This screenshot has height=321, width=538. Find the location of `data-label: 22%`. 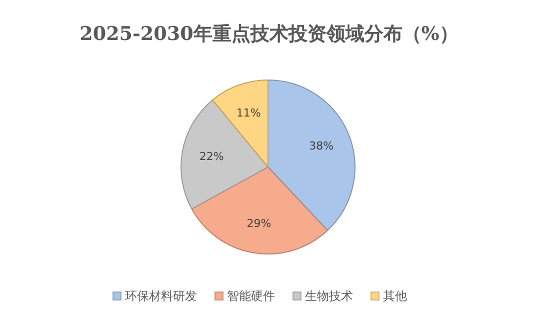

data-label: 22% is located at coordinates (211, 156).